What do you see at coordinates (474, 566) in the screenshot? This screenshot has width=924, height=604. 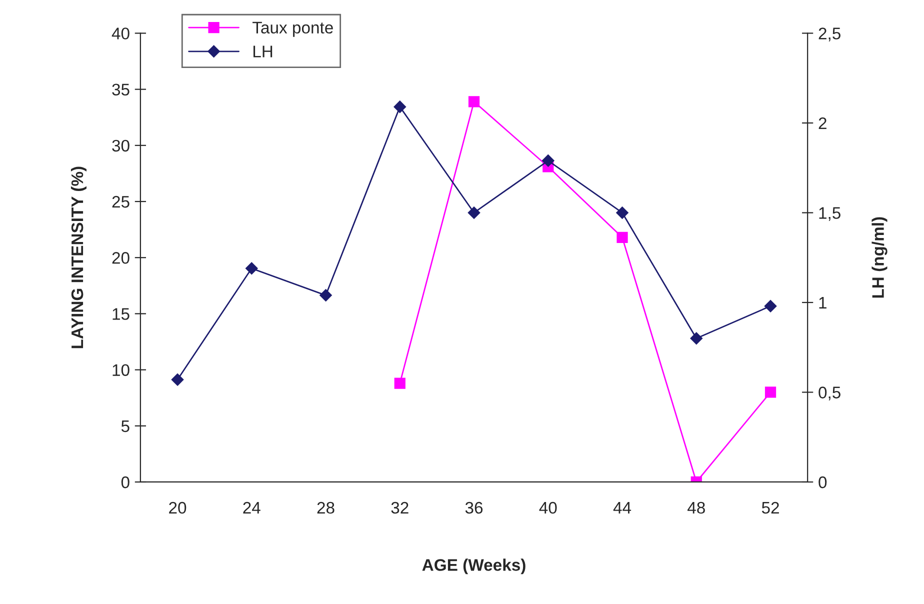 I see `x-axis-title: AGE (Weeks)` at bounding box center [474, 566].